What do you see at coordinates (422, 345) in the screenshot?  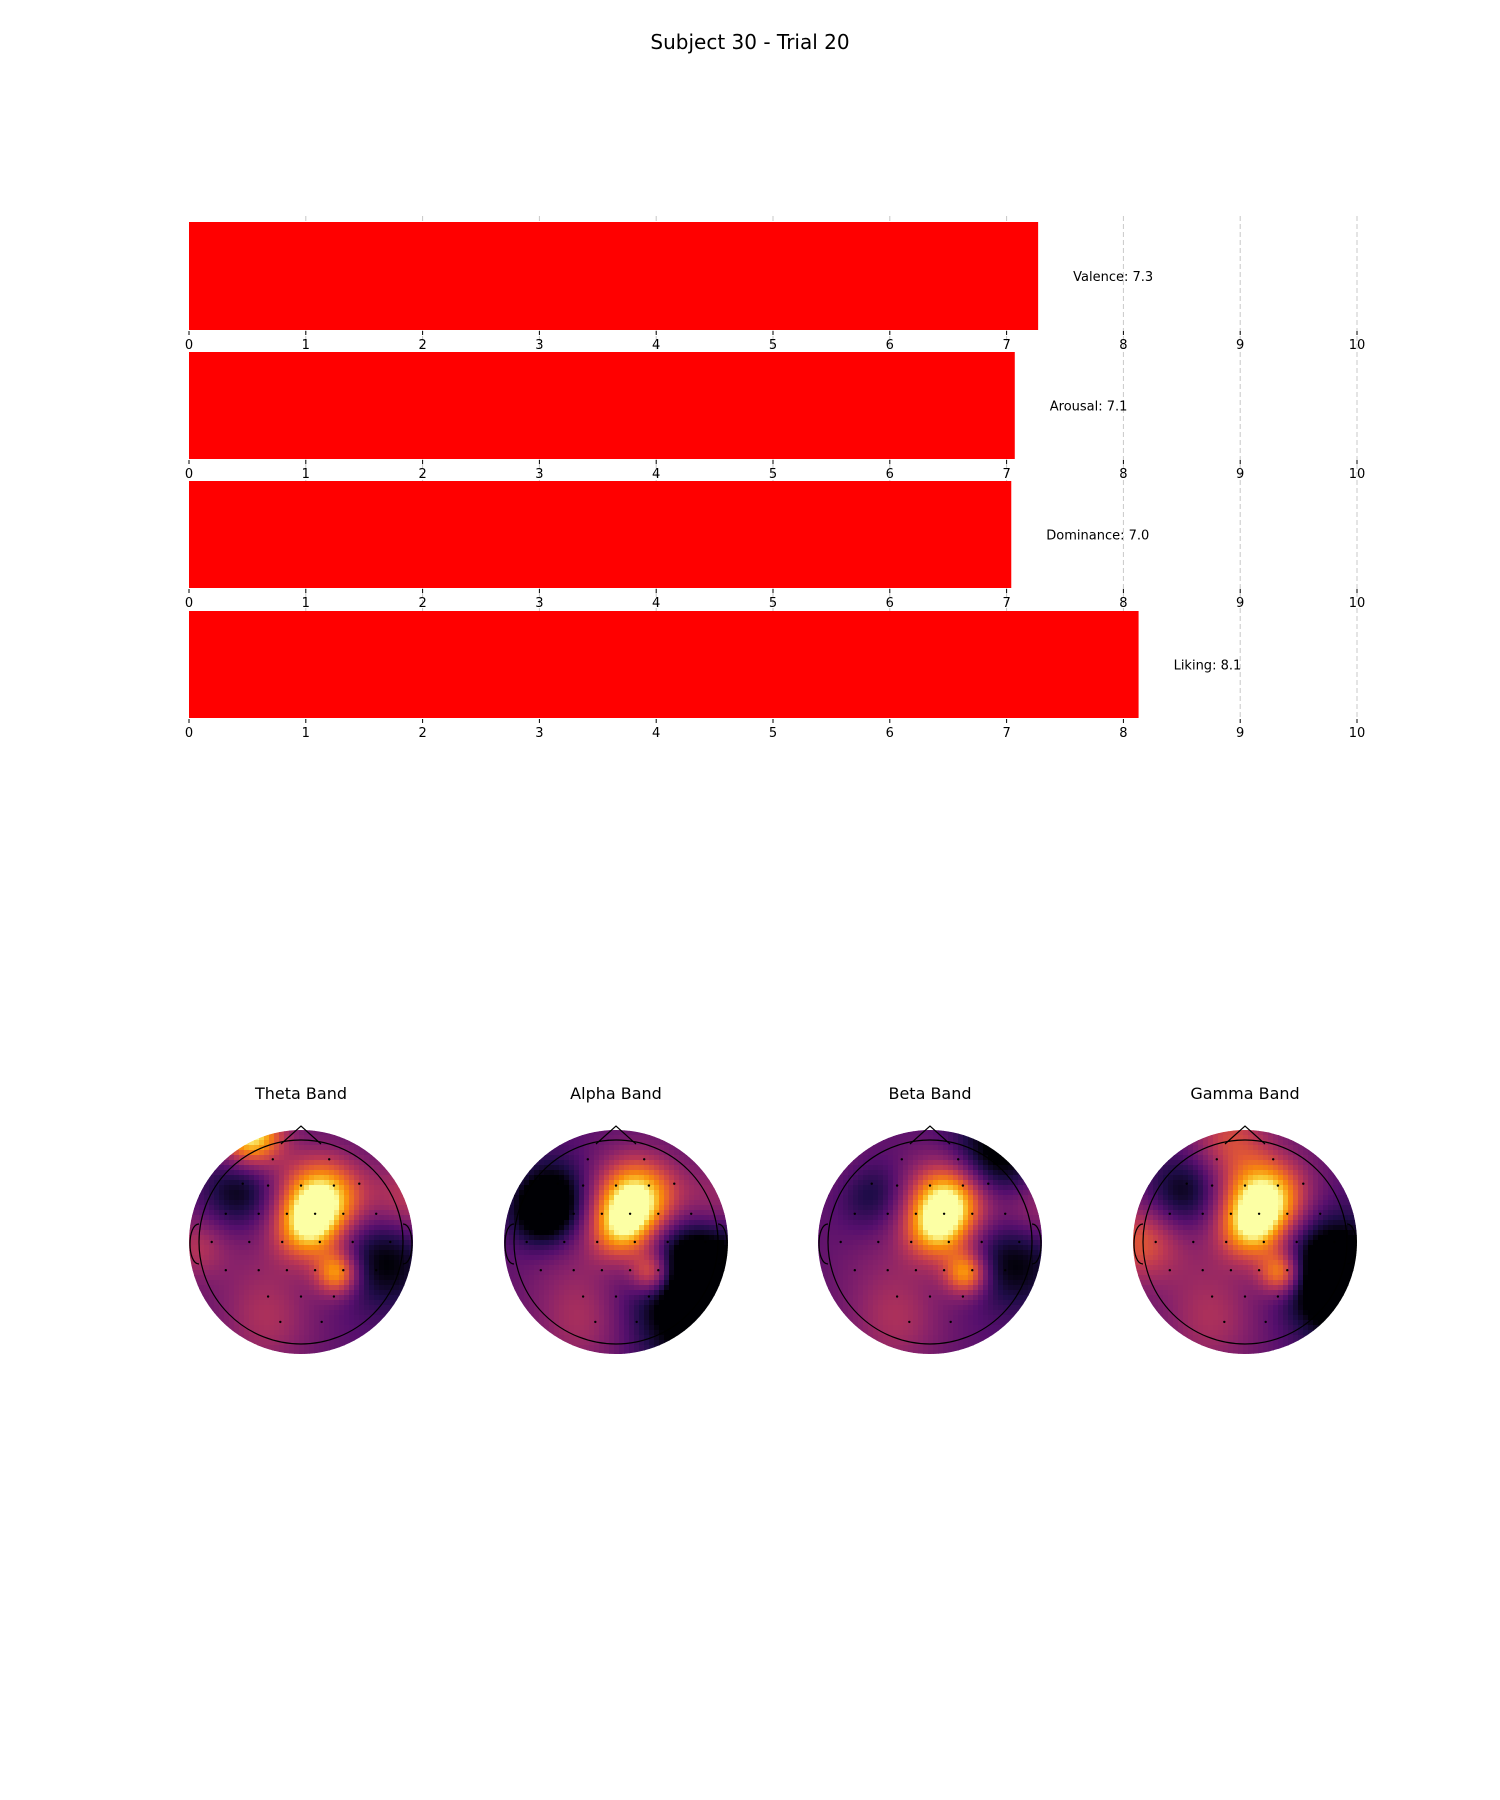 I see `x-tick-label: 2` at bounding box center [422, 345].